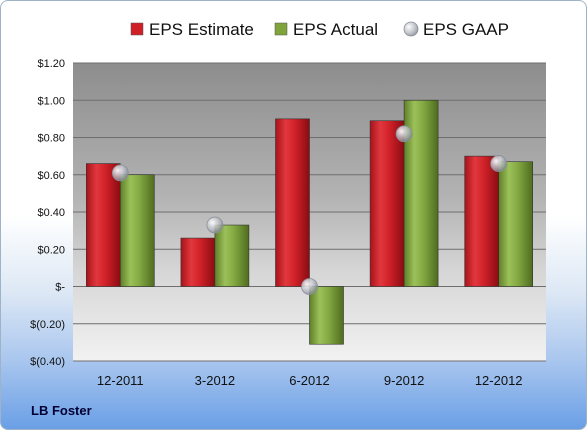  I want to click on x-tick-label: 12-2011, so click(120, 380).